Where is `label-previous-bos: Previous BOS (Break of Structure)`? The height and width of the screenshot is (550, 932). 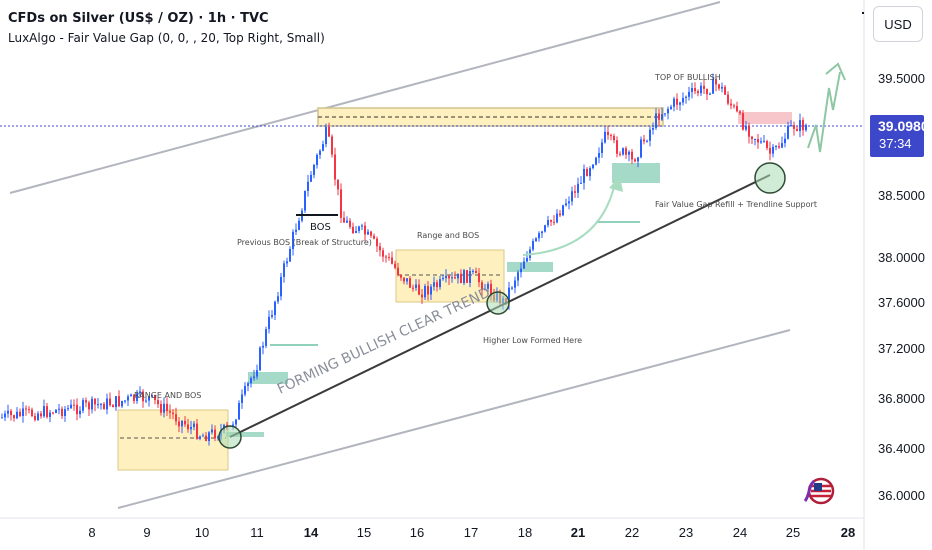 label-previous-bos: Previous BOS (Break of Structure) is located at coordinates (304, 242).